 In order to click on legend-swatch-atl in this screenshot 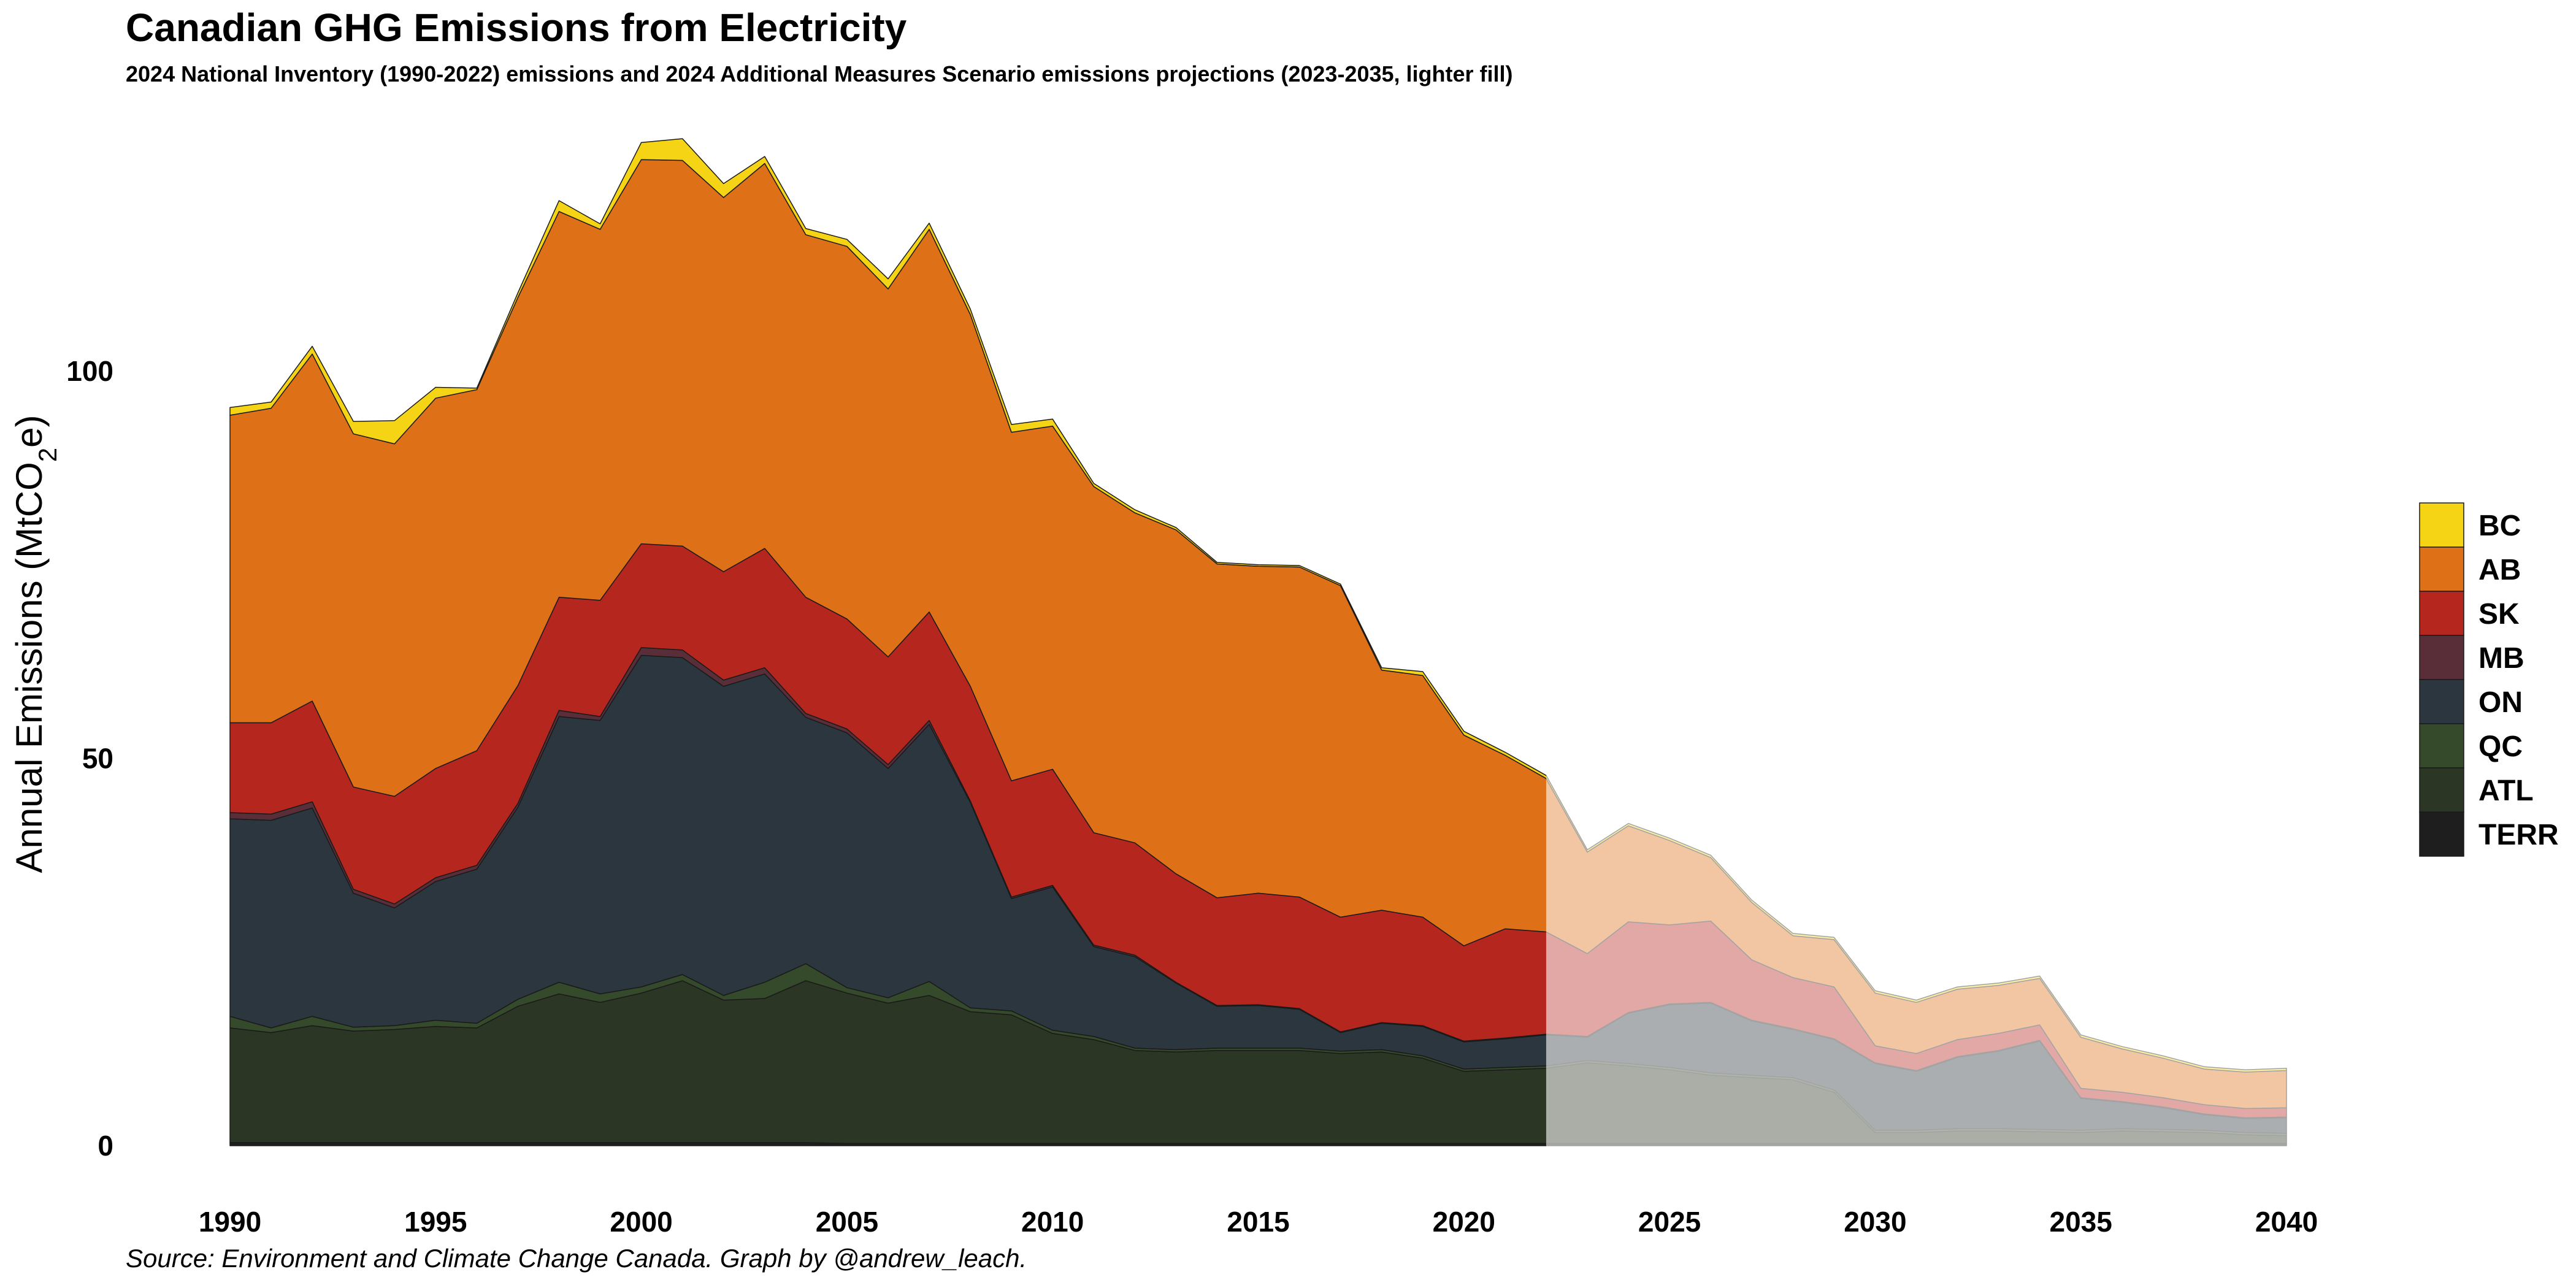, I will do `click(2441, 790)`.